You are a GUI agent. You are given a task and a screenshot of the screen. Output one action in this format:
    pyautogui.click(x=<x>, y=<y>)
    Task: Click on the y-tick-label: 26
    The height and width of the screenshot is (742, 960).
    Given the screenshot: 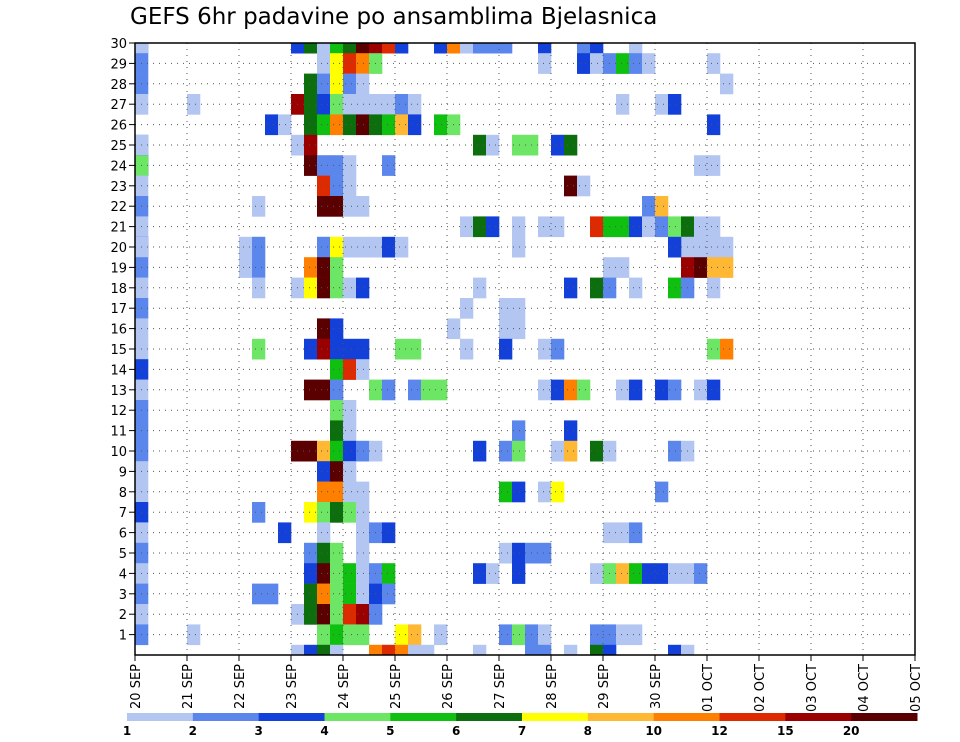 What is the action you would take?
    pyautogui.click(x=118, y=126)
    